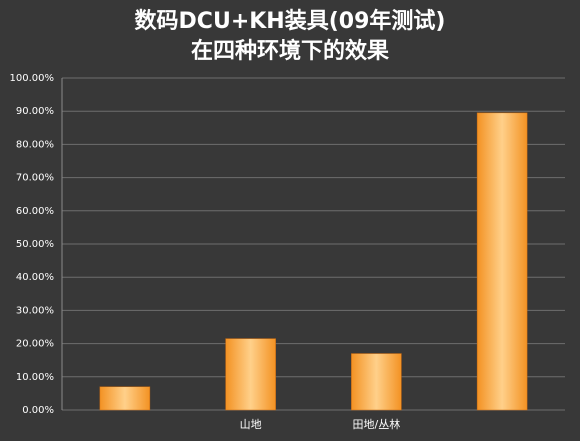 The height and width of the screenshot is (441, 580). I want to click on y-tick-label: 0.00%, so click(38, 410).